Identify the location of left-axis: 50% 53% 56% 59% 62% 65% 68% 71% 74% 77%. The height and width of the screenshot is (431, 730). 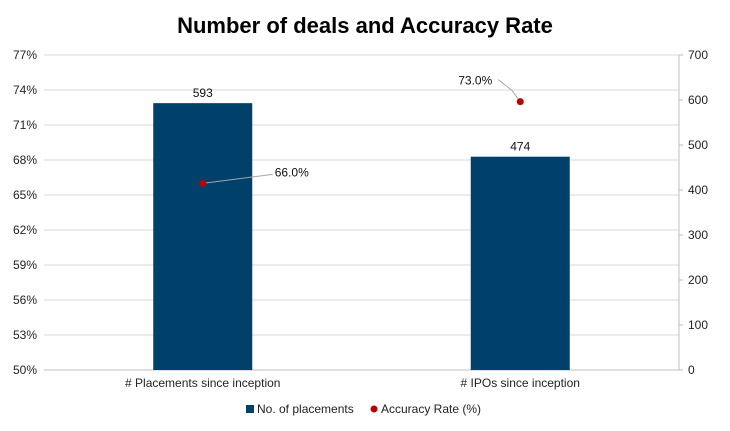
(25, 212).